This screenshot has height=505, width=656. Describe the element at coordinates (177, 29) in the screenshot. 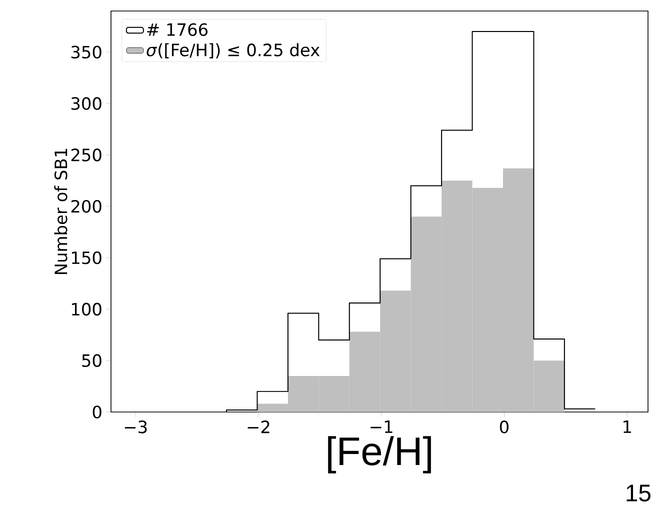

I see `legend-label: # 1766` at that location.